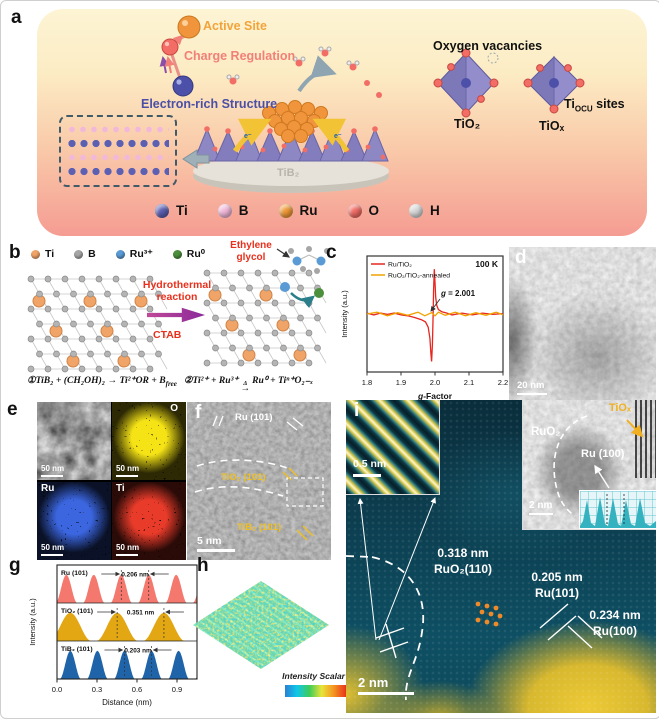 Image resolution: width=659 pixels, height=719 pixels. What do you see at coordinates (469, 382) in the screenshot?
I see `svg-text: 2.1` at bounding box center [469, 382].